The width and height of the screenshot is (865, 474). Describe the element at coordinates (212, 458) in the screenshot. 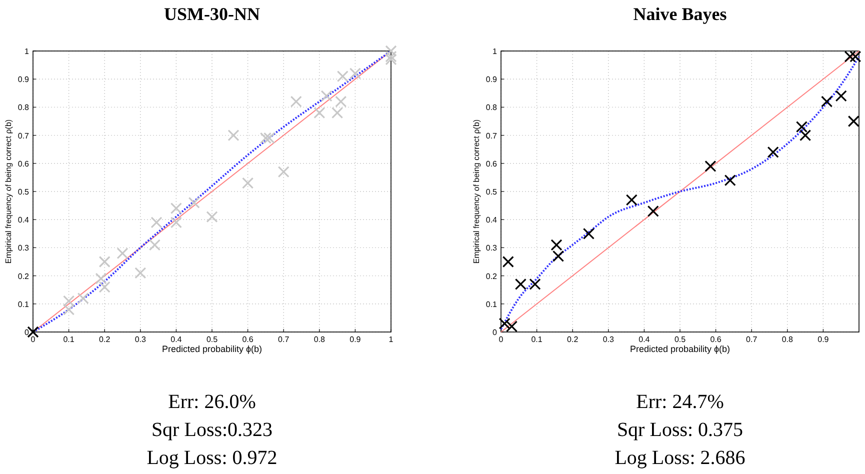

I see `text: Log Loss: 0.972` at that location.